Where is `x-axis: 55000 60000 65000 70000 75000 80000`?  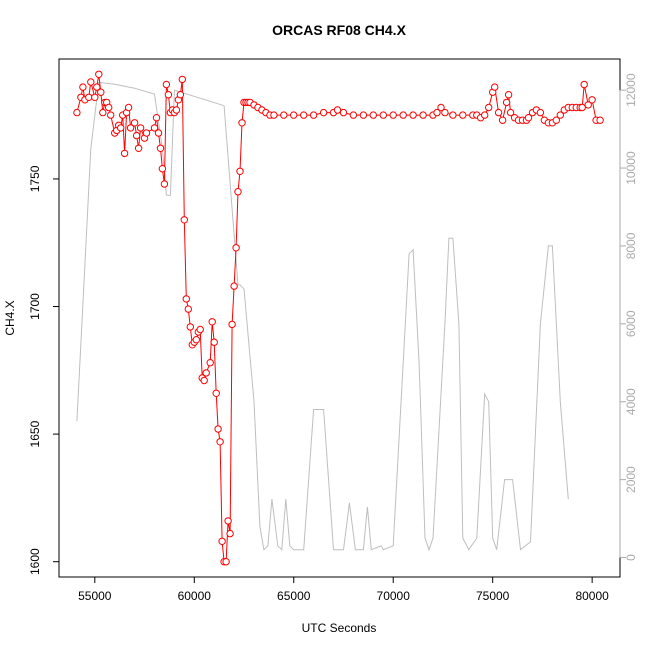
x-axis: 55000 60000 65000 70000 75000 80000 is located at coordinates (343, 590).